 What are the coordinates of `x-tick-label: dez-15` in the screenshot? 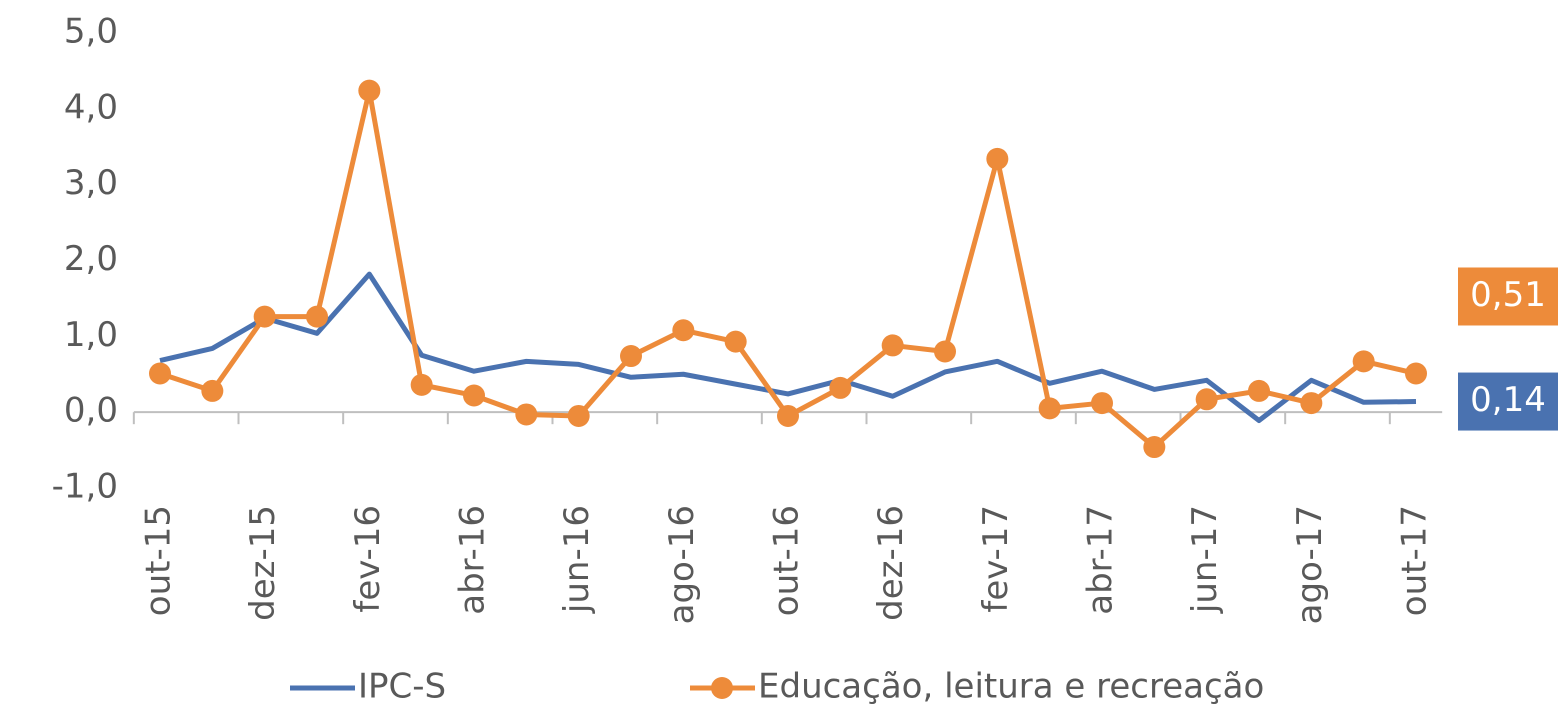 It's located at (263, 563).